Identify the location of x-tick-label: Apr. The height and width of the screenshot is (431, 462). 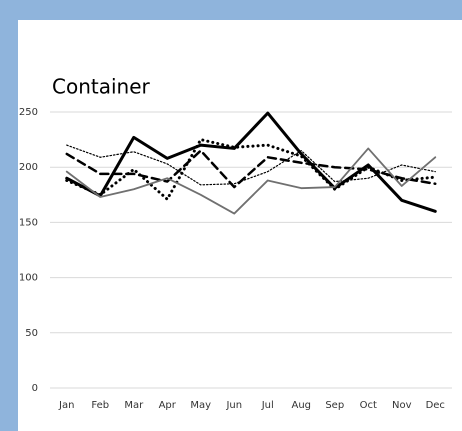
(168, 405).